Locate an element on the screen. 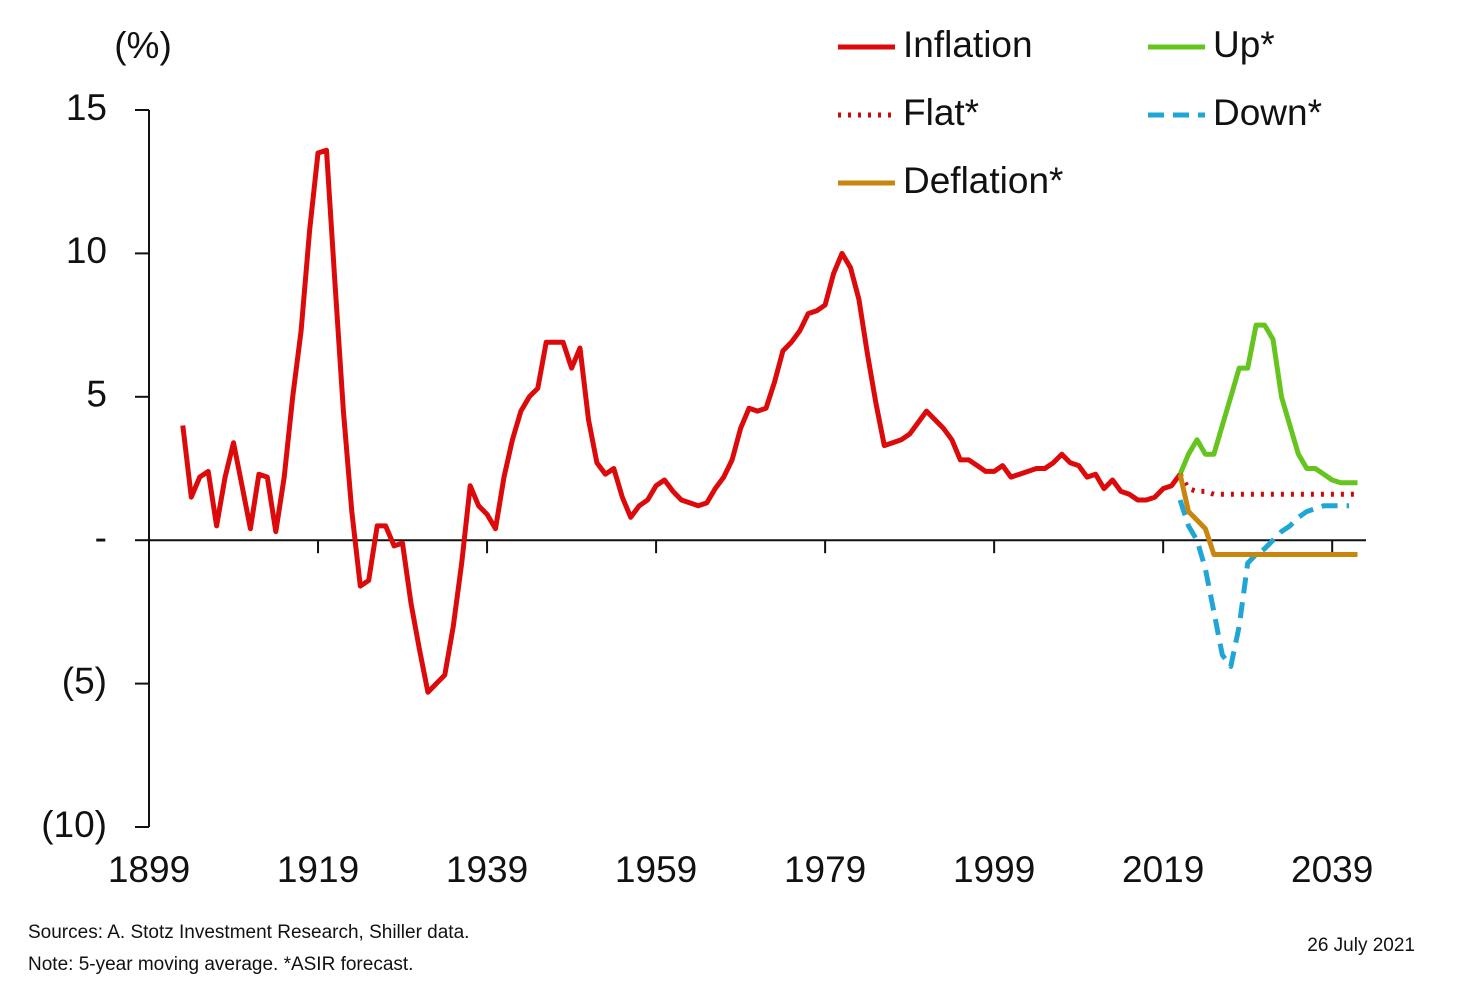 The width and height of the screenshot is (1469, 991). legend-label: Up* is located at coordinates (1244, 44).